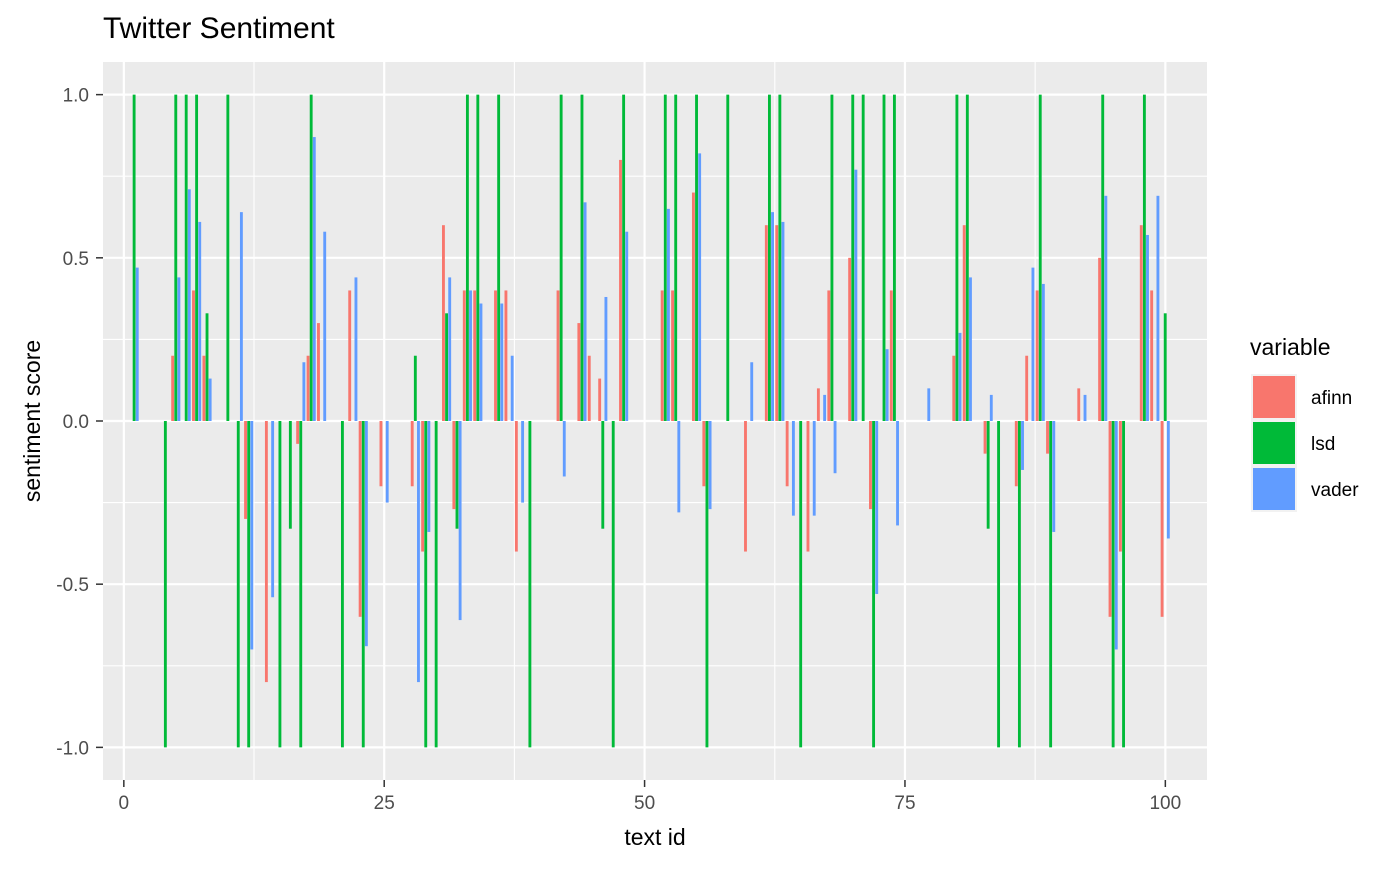 The image size is (1400, 870). I want to click on x-tick-label: 75, so click(904, 803).